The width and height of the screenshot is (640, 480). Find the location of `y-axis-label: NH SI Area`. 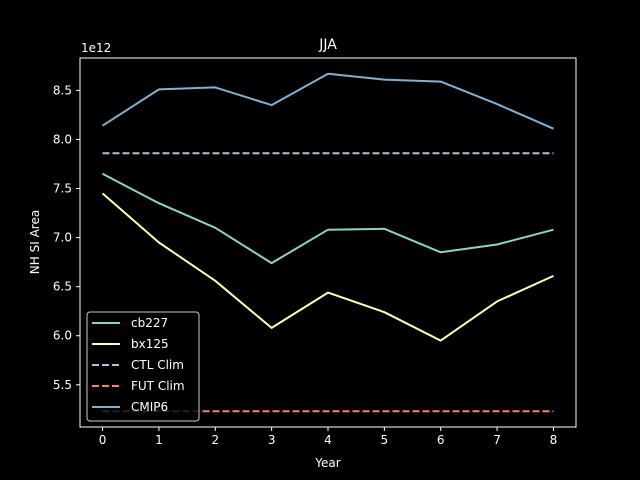

y-axis-label: NH SI Area is located at coordinates (35, 242).